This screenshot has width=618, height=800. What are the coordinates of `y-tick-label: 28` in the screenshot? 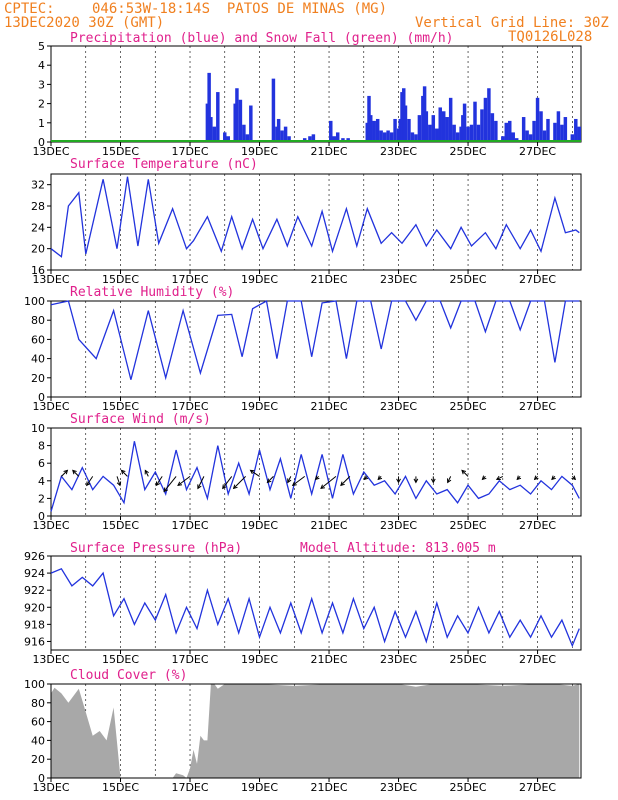 It's located at (38, 206).